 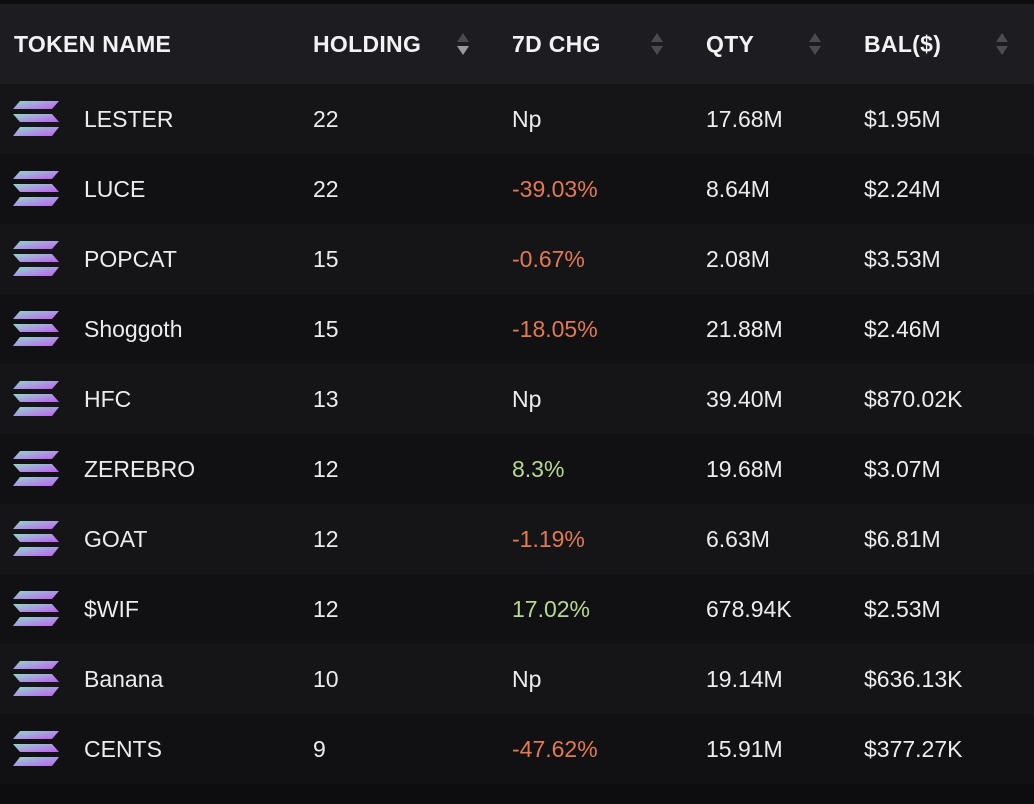 What do you see at coordinates (902, 258) in the screenshot?
I see `balance-value: $3.53M` at bounding box center [902, 258].